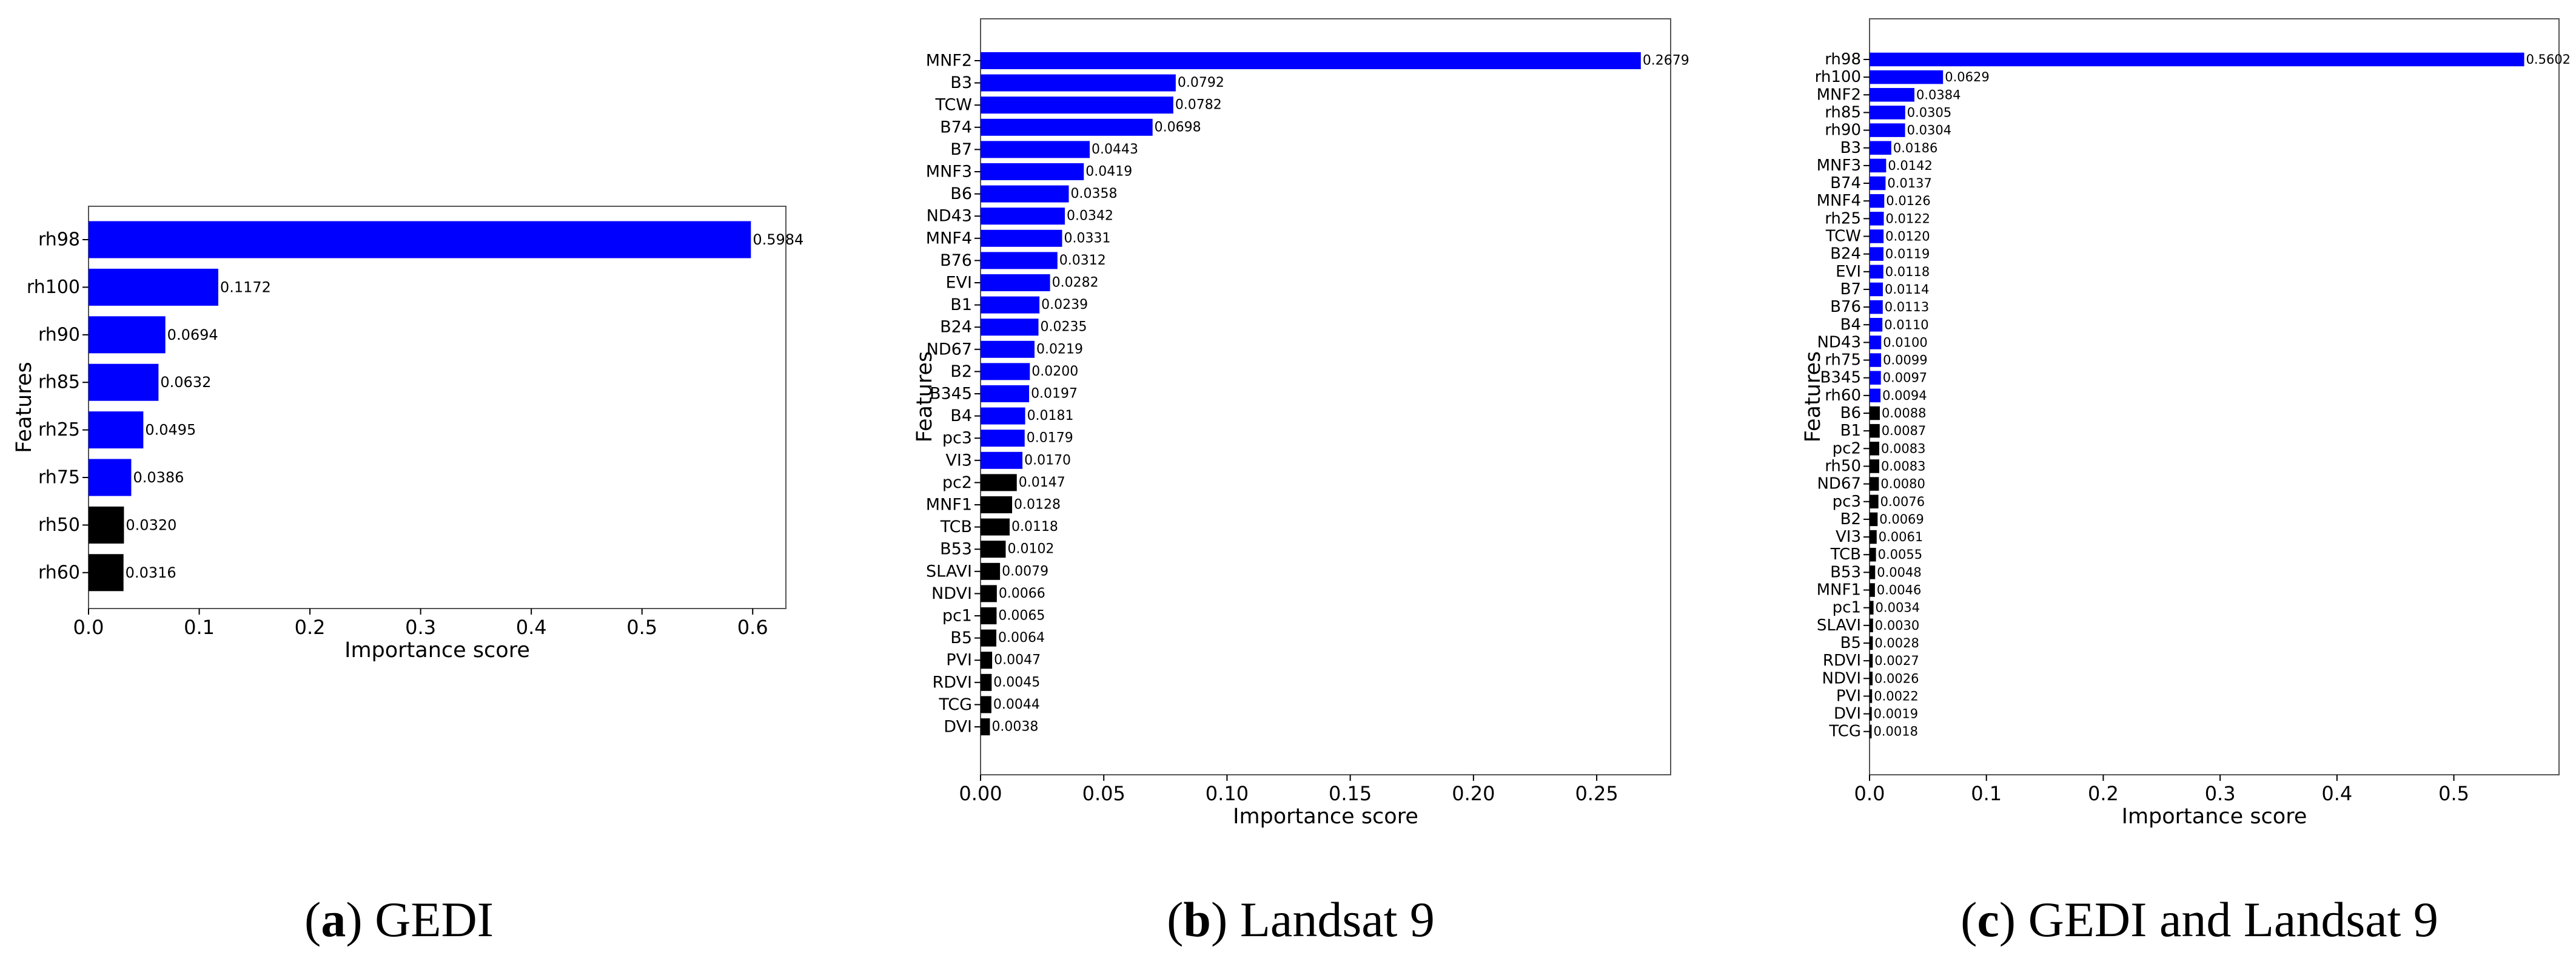 This screenshot has width=2576, height=958. I want to click on bar-SLAVI, so click(1871, 626).